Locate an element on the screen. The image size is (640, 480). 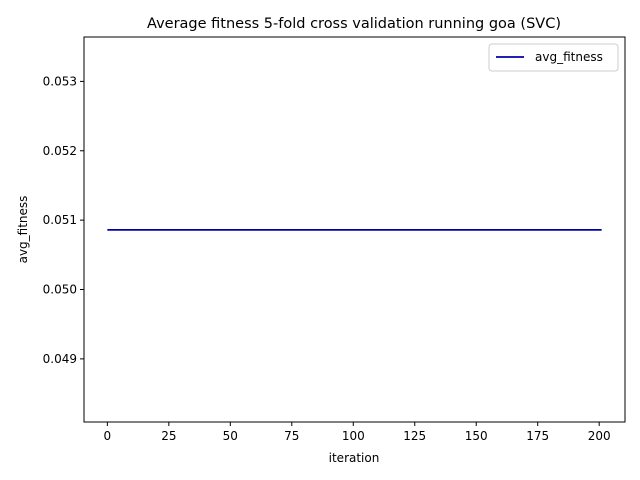
x-tick-label: 25 is located at coordinates (168, 436).